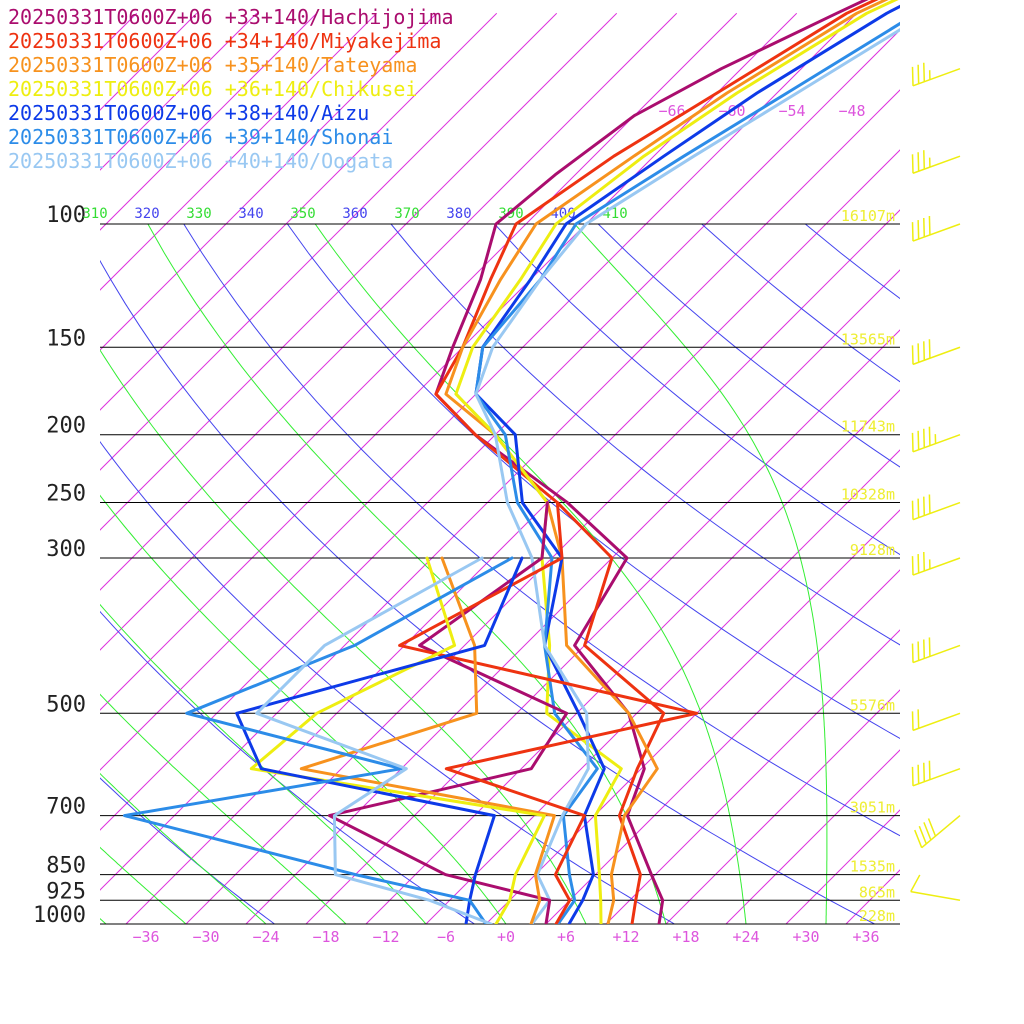  What do you see at coordinates (224, 41) in the screenshot?
I see `legend-entry: 20250331T0600Z+06 +34+140/Miyakejima` at bounding box center [224, 41].